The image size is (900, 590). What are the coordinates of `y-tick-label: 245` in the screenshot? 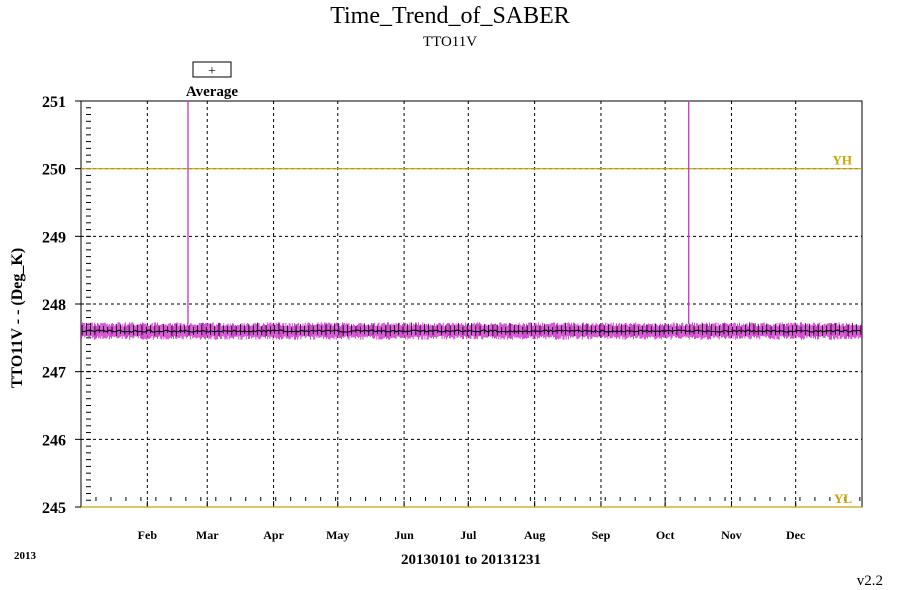 It's located at (54, 508).